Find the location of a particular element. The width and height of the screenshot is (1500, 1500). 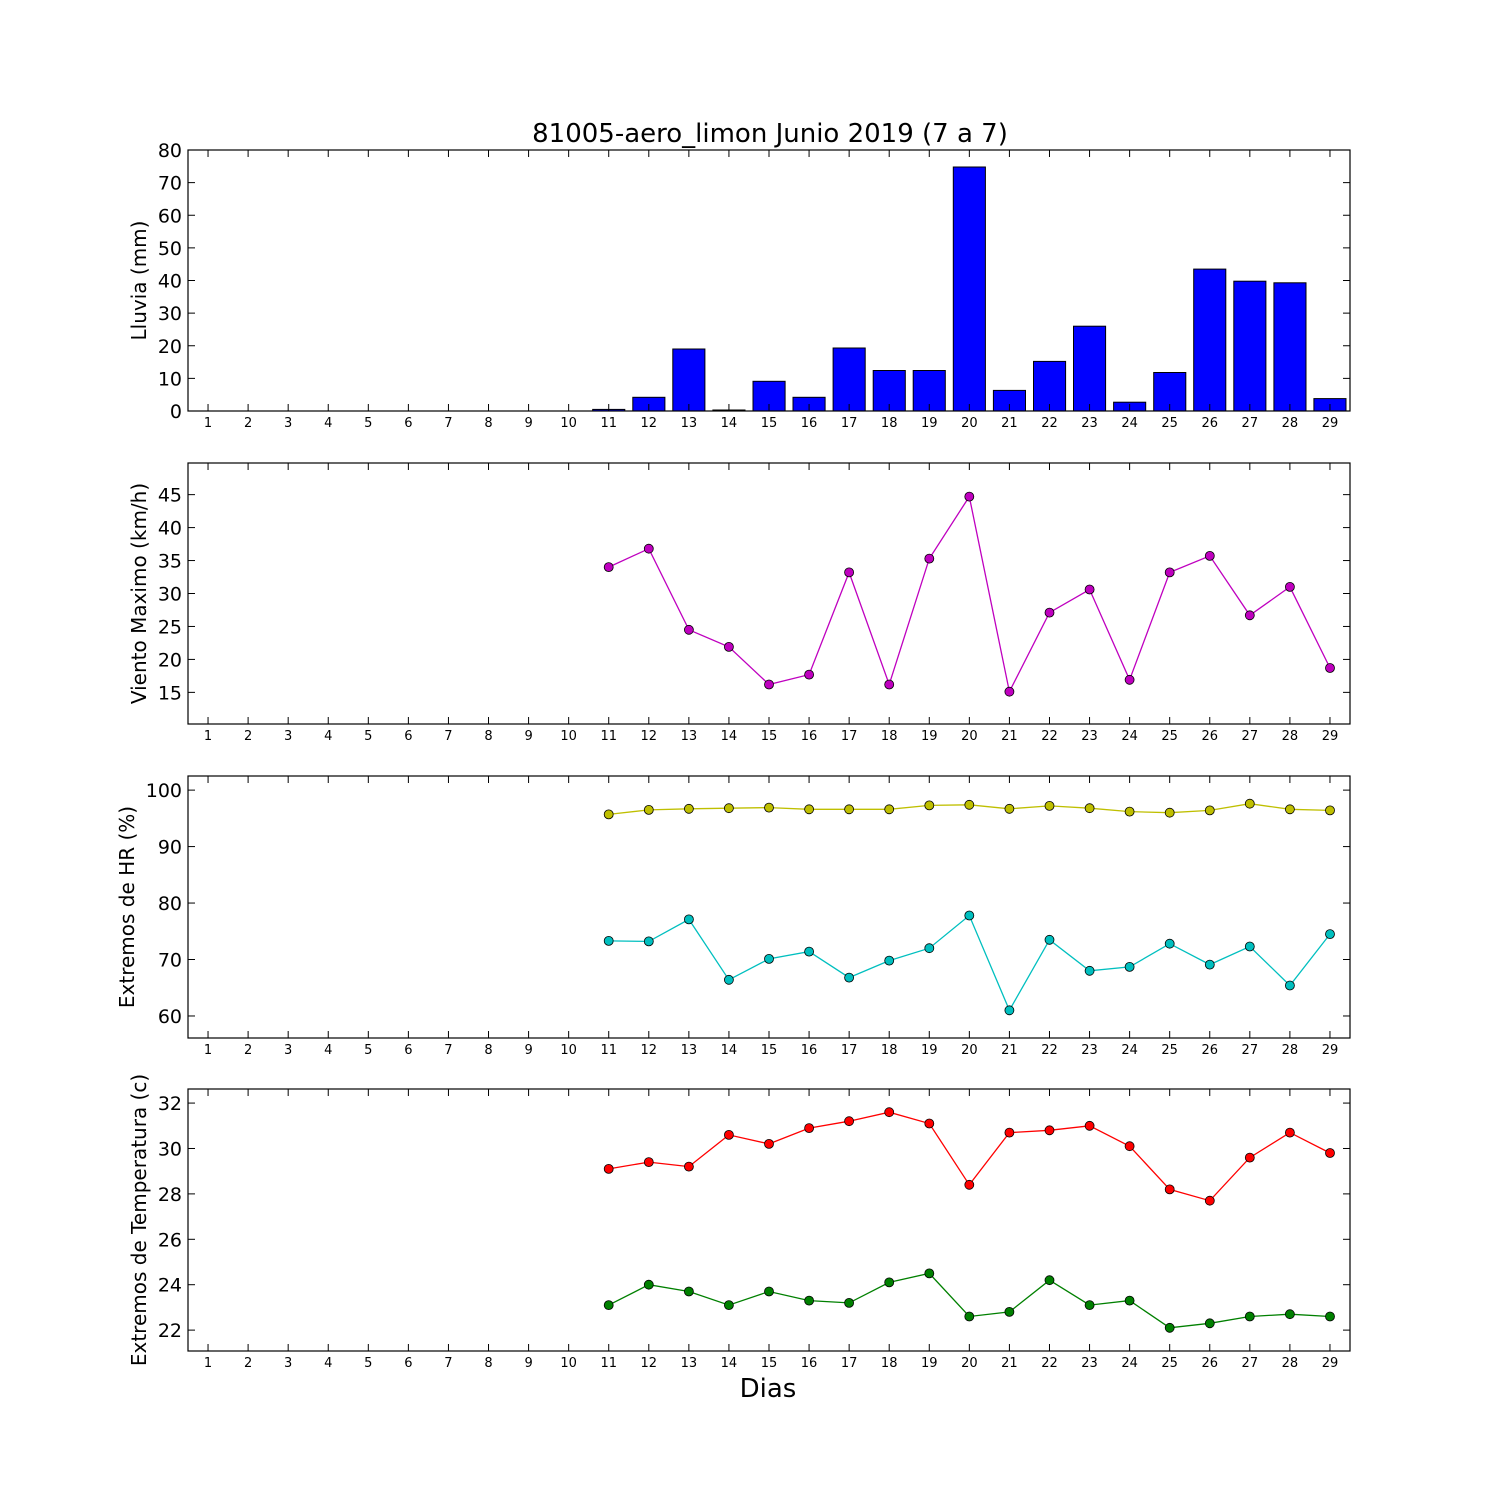

x-tick-label: 14 is located at coordinates (729, 1050).